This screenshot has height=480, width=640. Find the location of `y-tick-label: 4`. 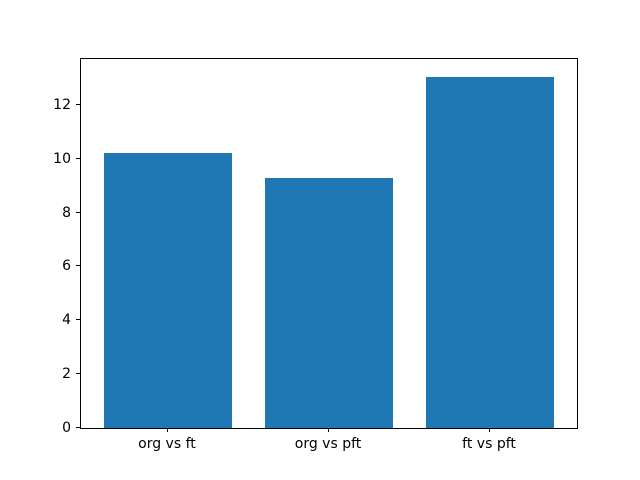

y-tick-label: 4 is located at coordinates (66, 320).